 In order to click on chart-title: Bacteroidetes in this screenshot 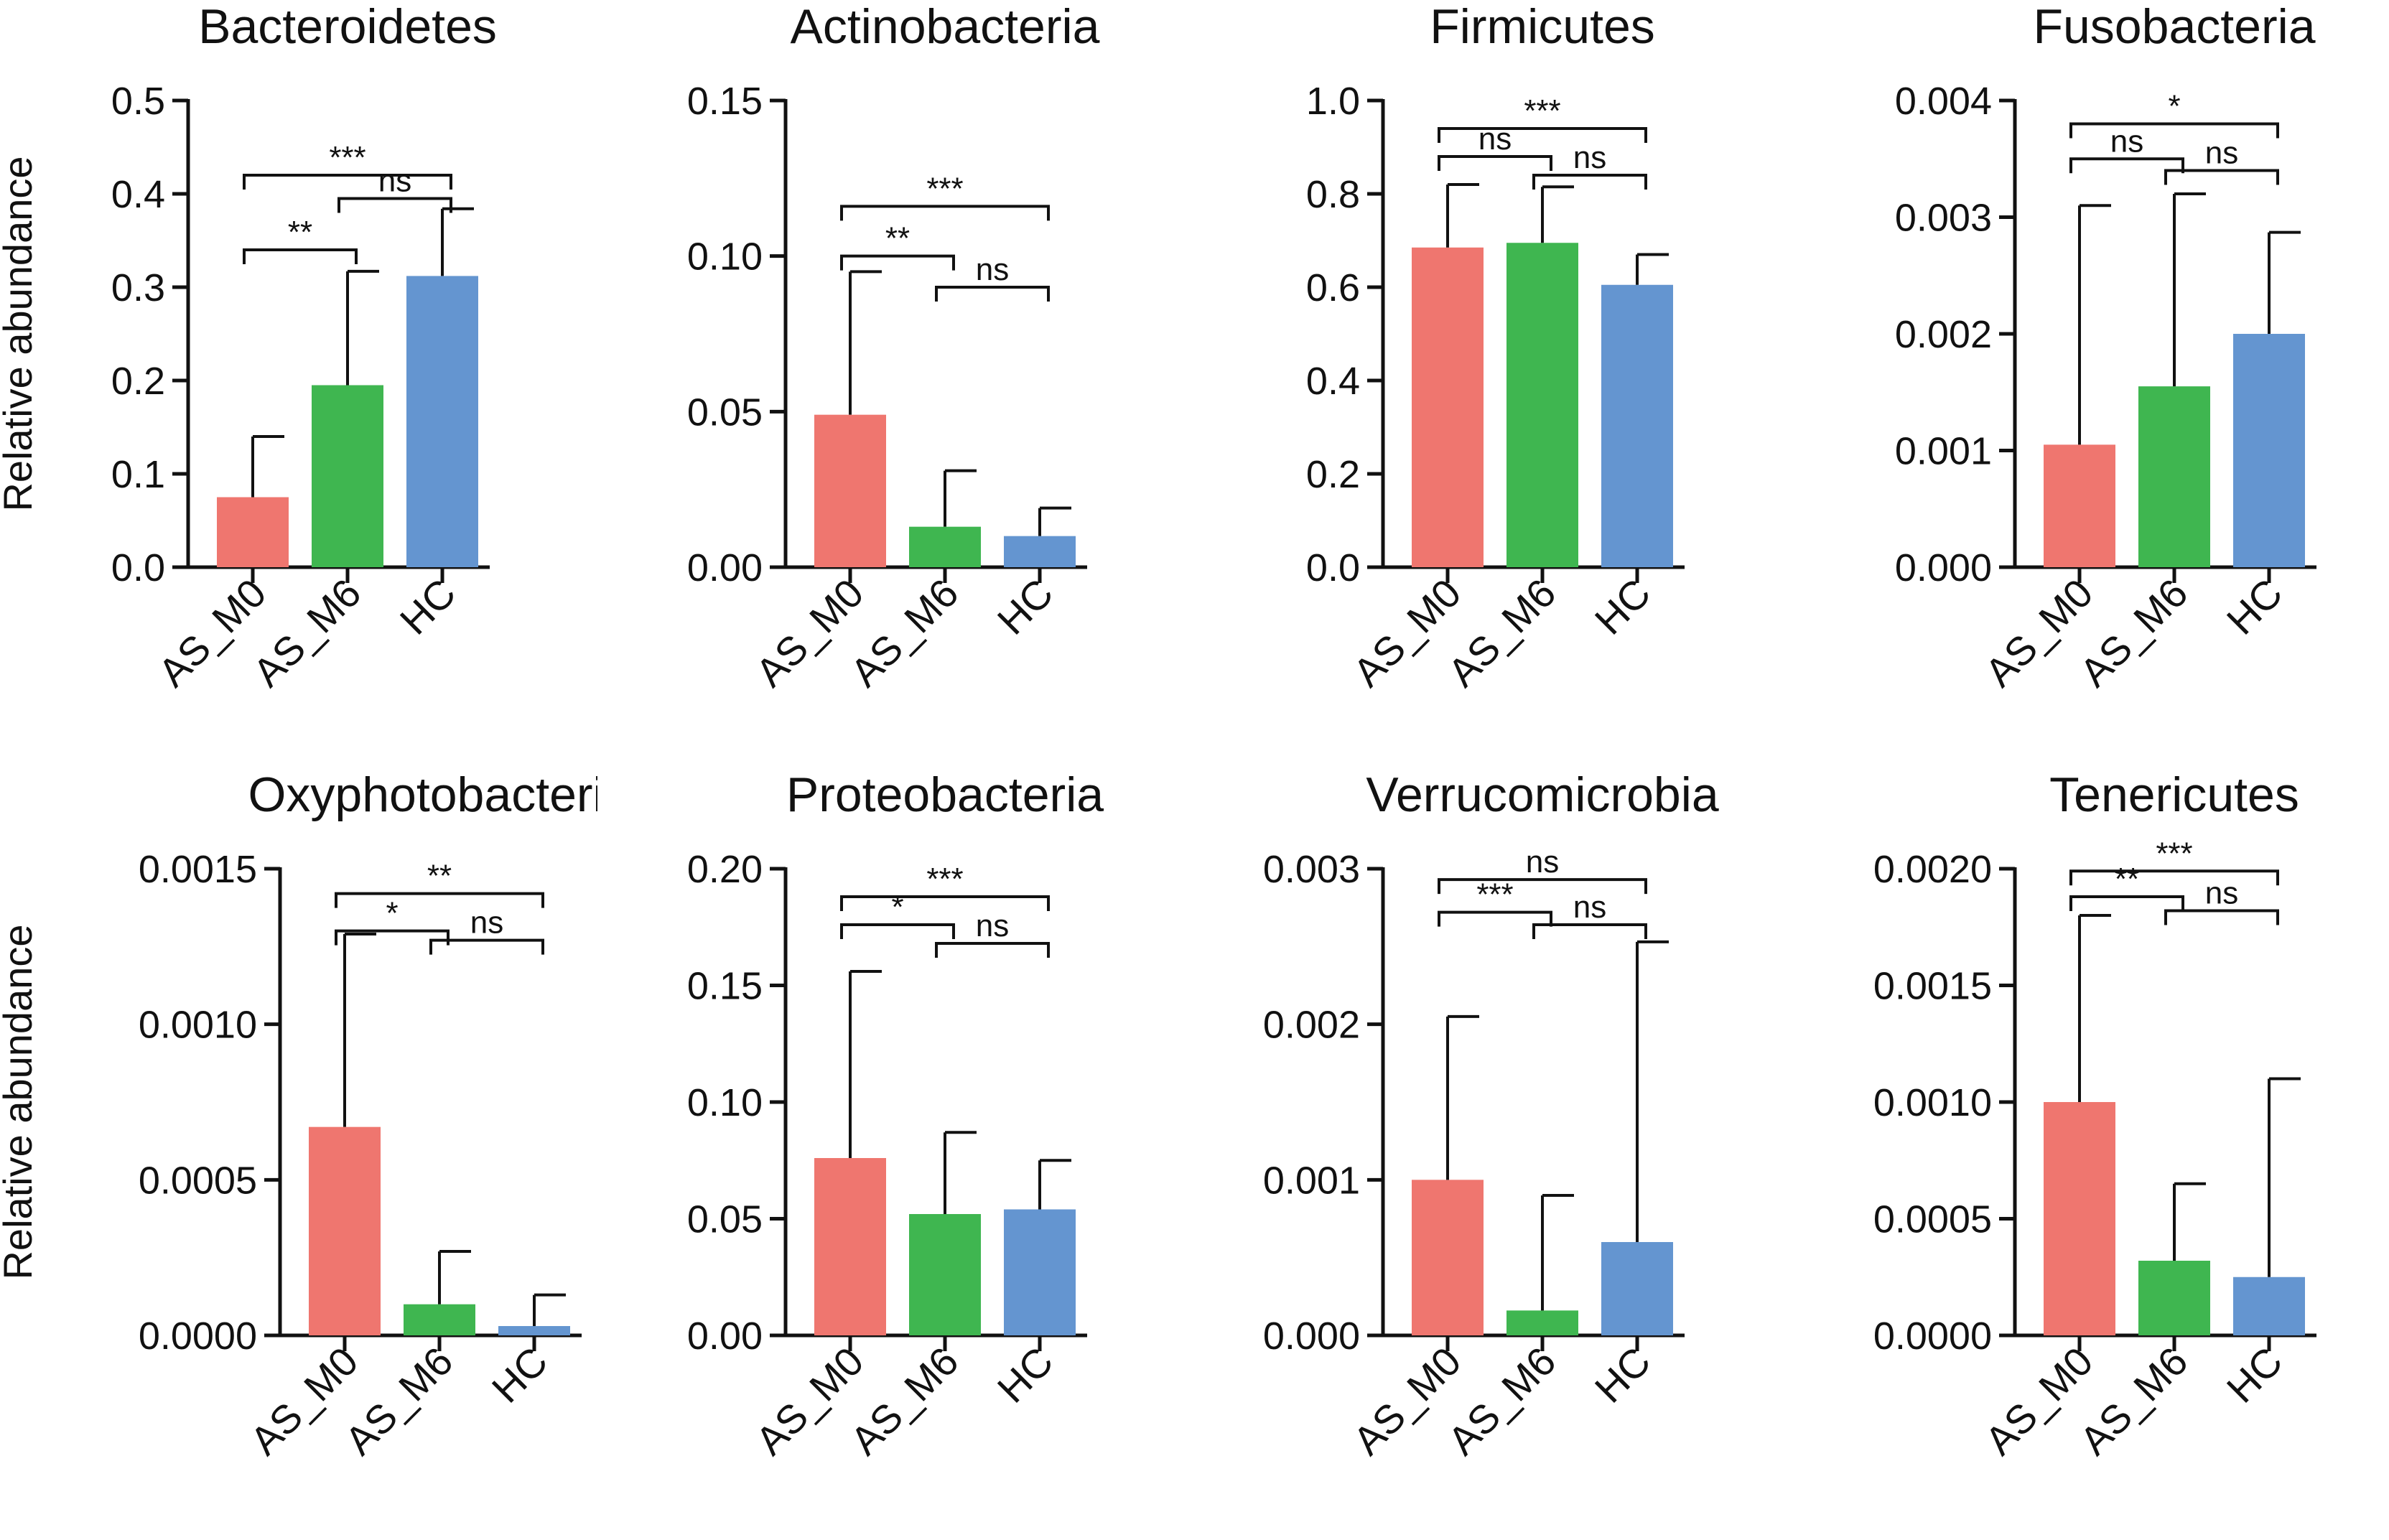, I will do `click(347, 27)`.